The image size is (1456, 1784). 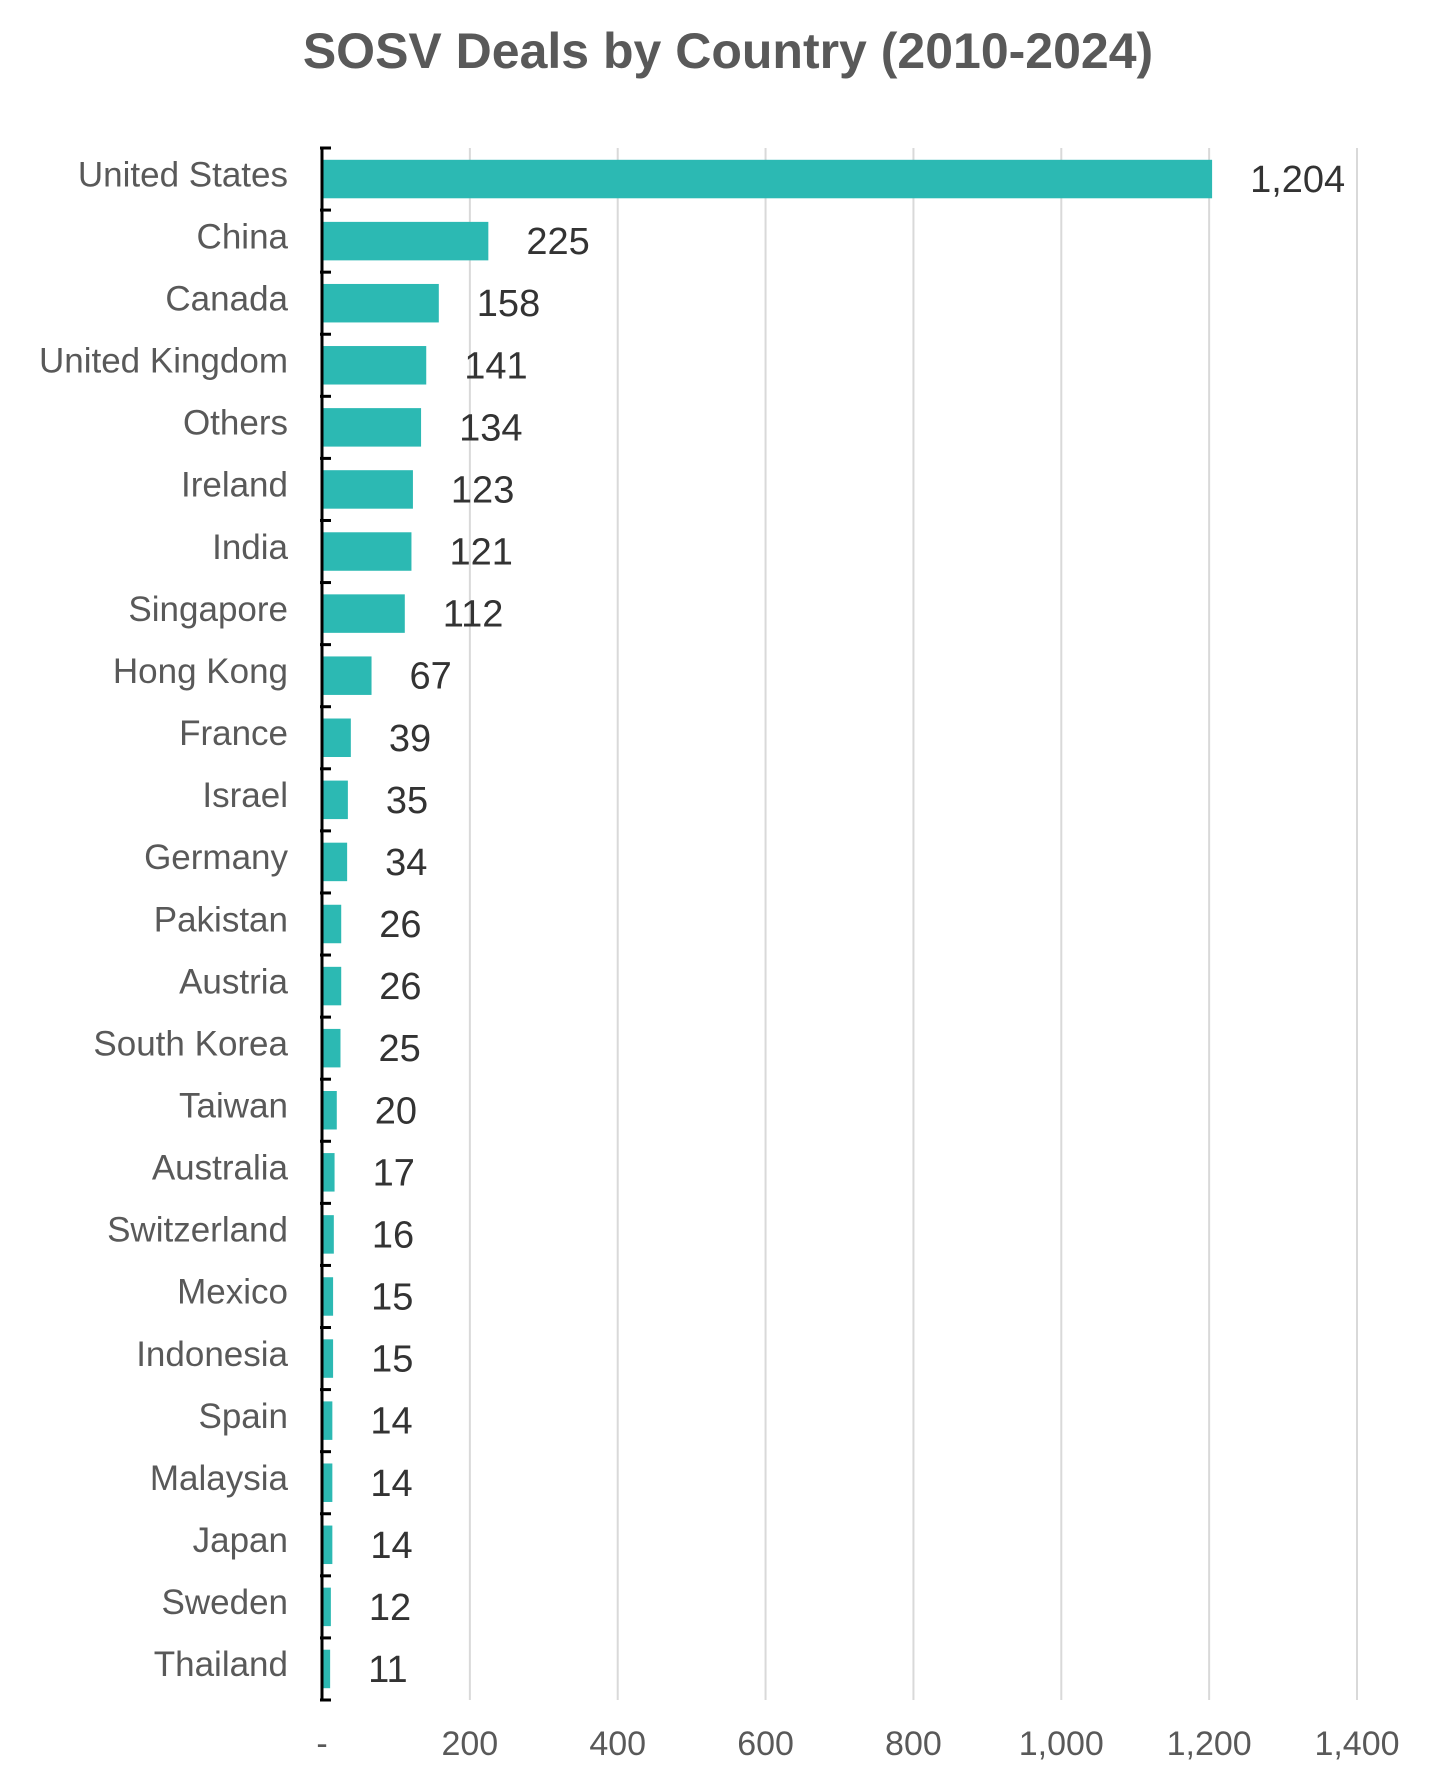 I want to click on category-label: Indonesia, so click(x=212, y=1354).